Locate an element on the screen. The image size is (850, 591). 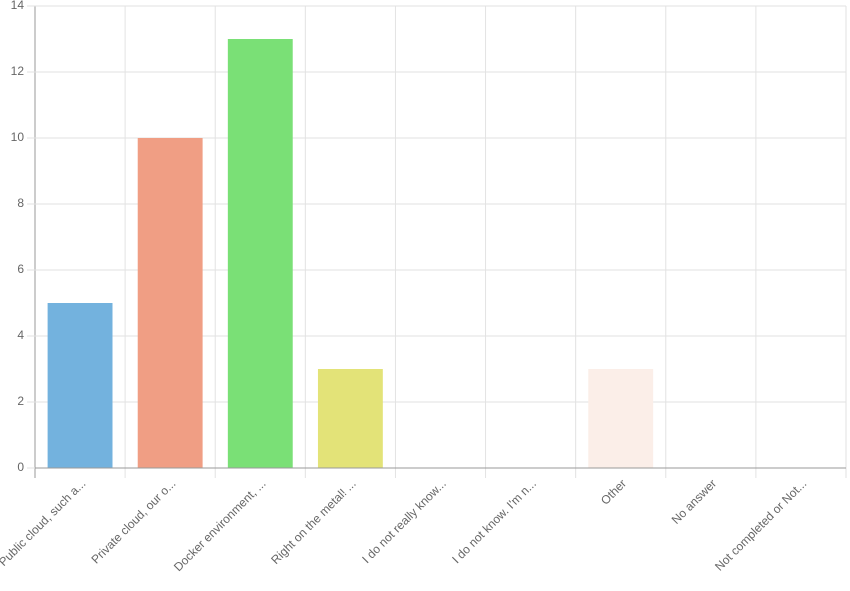
y-tick-label: 4 is located at coordinates (20, 335).